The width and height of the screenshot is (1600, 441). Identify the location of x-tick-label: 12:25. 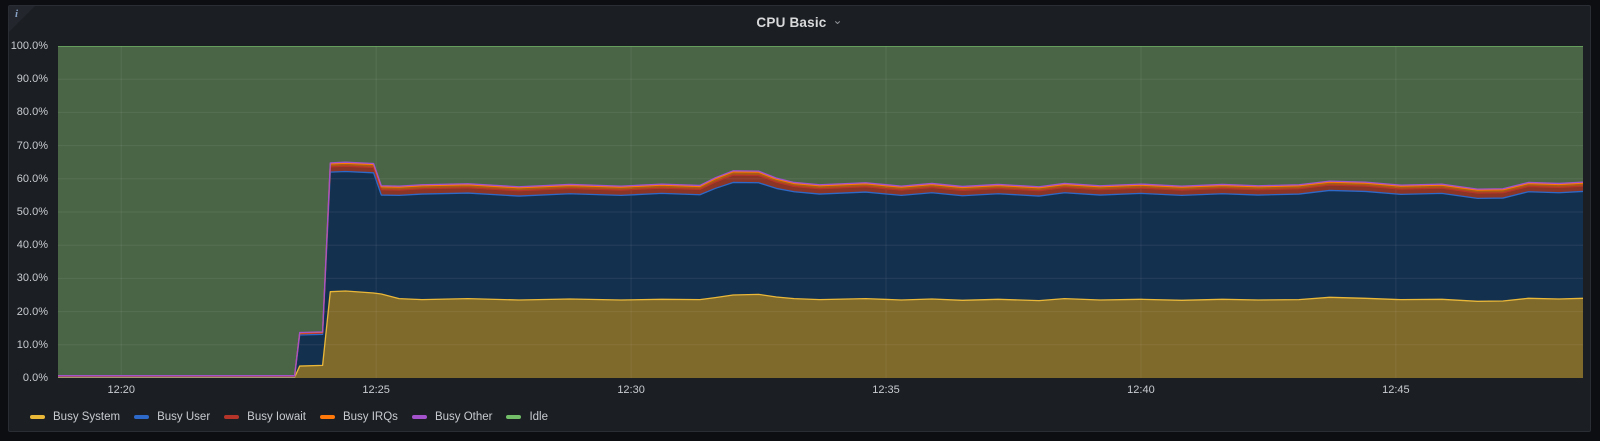
(376, 390).